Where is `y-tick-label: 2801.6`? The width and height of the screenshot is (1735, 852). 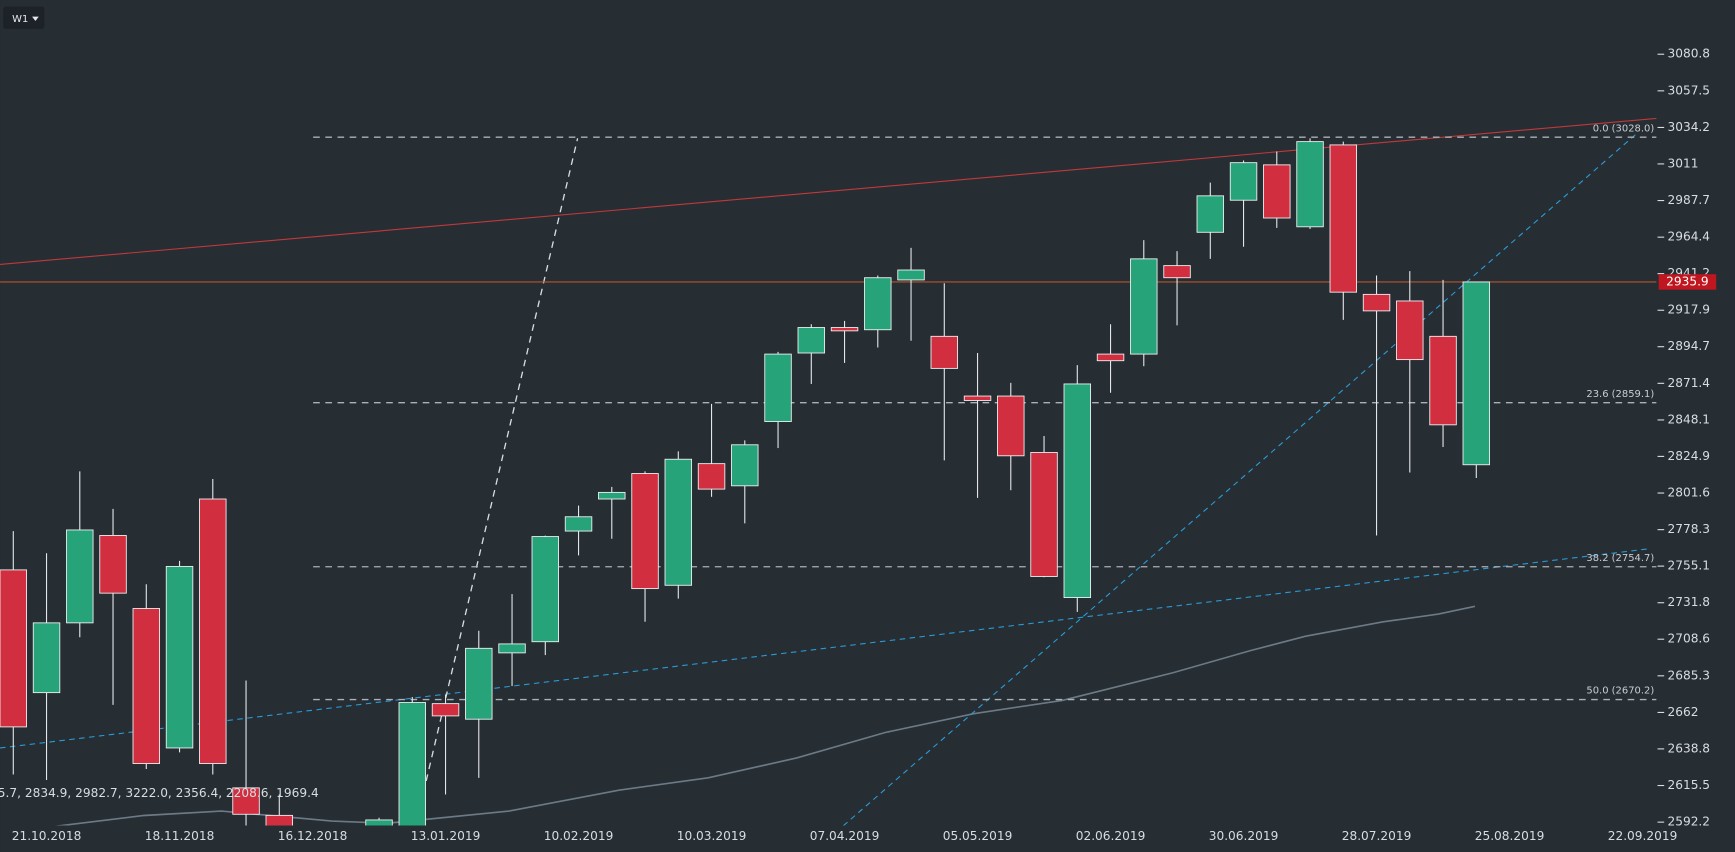 y-tick-label: 2801.6 is located at coordinates (1688, 493).